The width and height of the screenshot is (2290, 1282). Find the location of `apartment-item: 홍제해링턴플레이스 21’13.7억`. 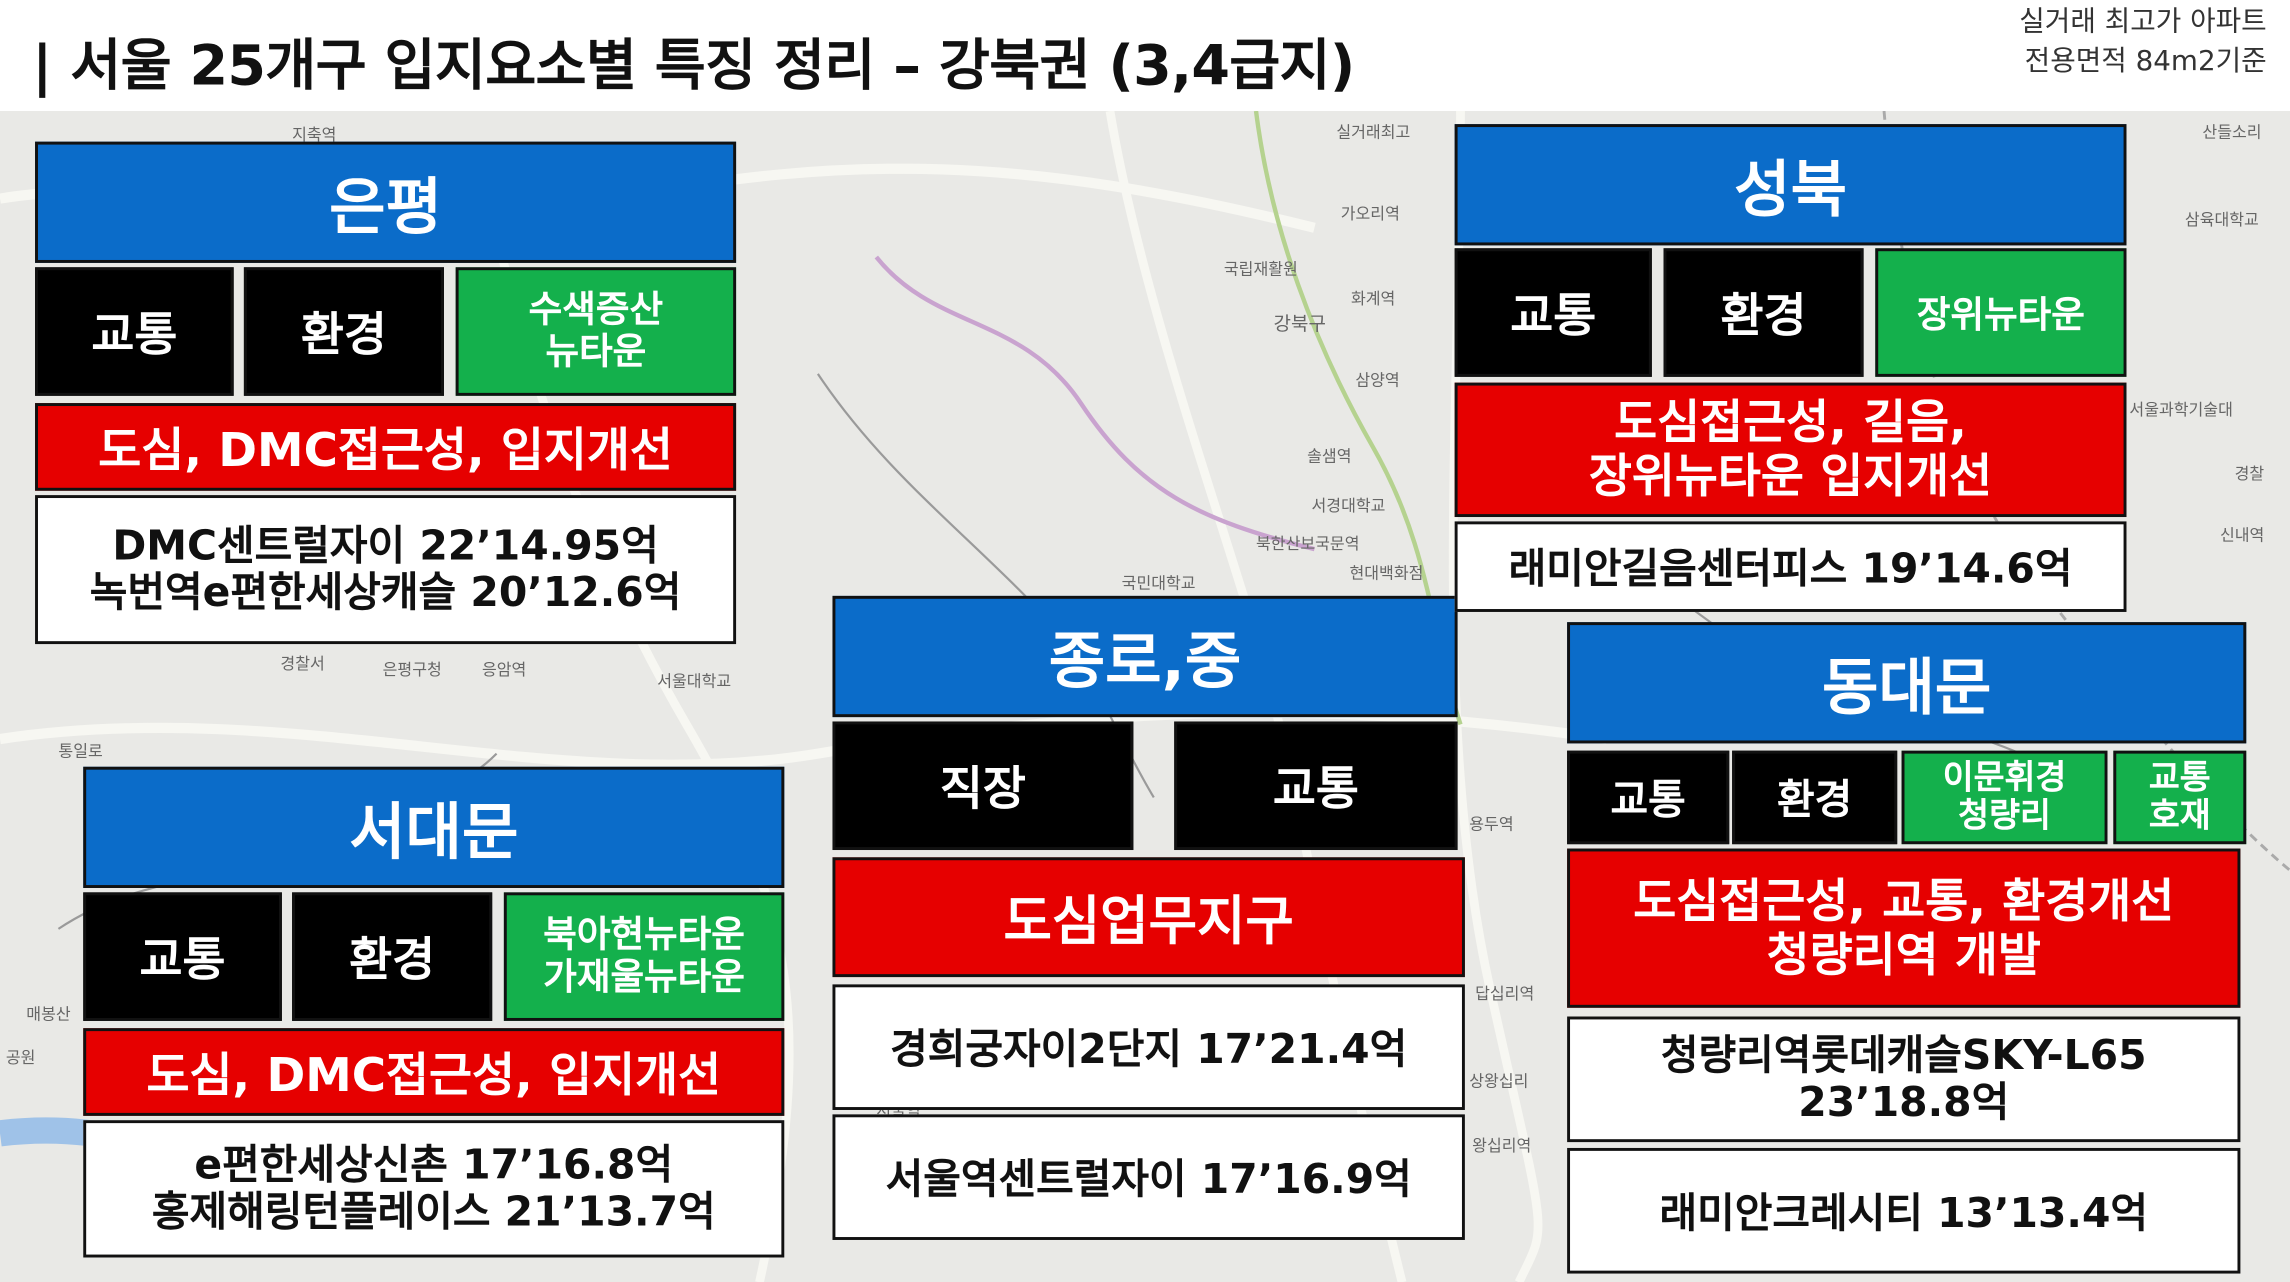

apartment-item: 홍제해링턴플레이스 21’13.7억 is located at coordinates (433, 1211).